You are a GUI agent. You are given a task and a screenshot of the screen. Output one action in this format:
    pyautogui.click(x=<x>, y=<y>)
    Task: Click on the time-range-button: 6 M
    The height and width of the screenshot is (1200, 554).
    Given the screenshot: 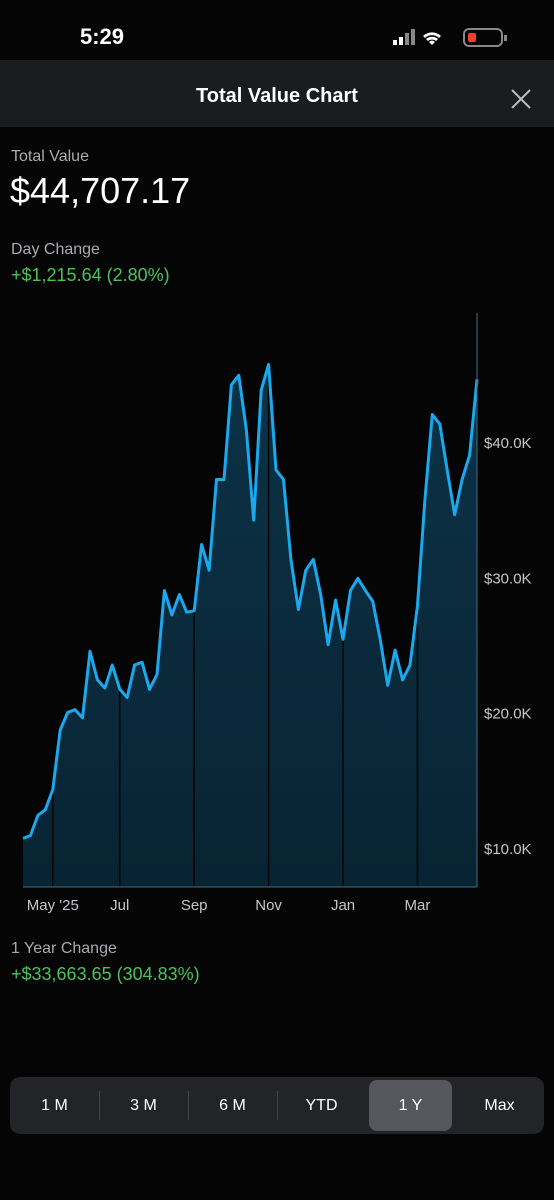 What is the action you would take?
    pyautogui.click(x=232, y=1105)
    